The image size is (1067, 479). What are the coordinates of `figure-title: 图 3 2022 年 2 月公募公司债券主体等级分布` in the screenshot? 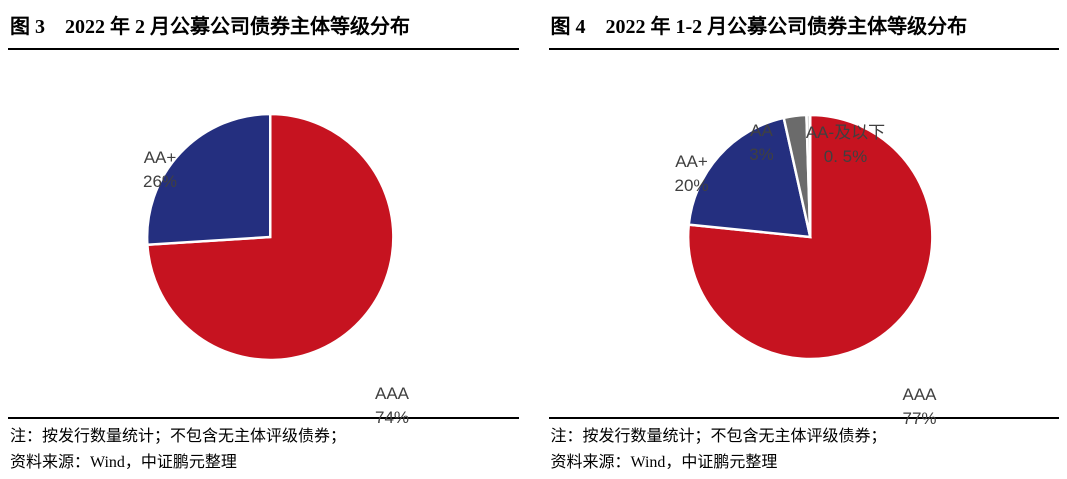 It's located at (263, 25).